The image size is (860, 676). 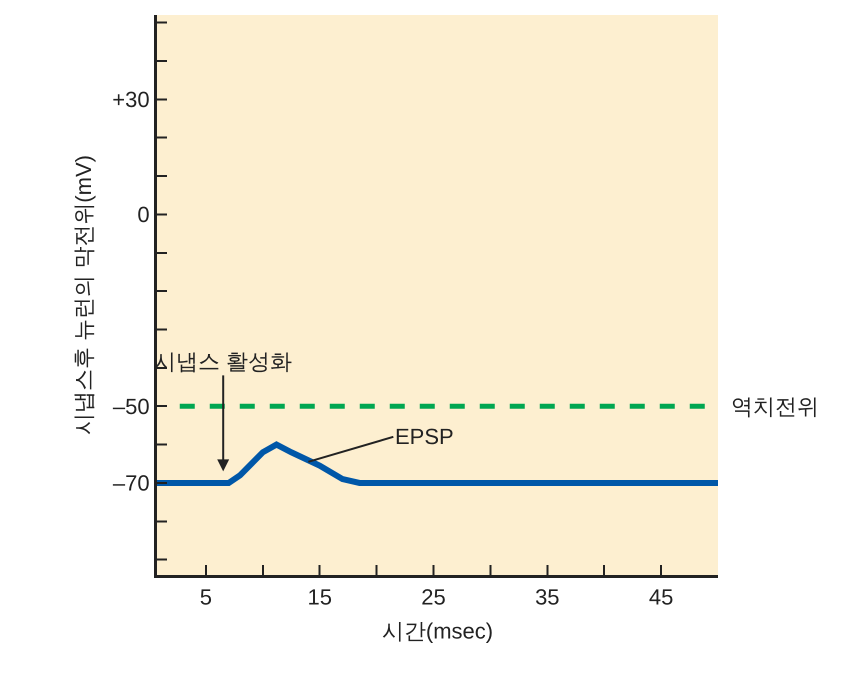 What do you see at coordinates (131, 99) in the screenshot?
I see `y-tick-label: +30` at bounding box center [131, 99].